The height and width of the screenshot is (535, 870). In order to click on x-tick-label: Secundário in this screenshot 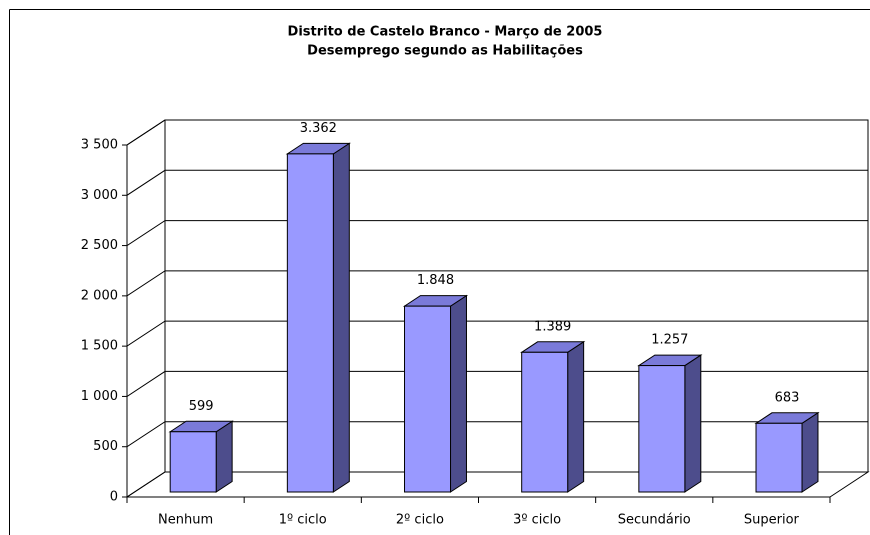, I will do `click(654, 520)`.